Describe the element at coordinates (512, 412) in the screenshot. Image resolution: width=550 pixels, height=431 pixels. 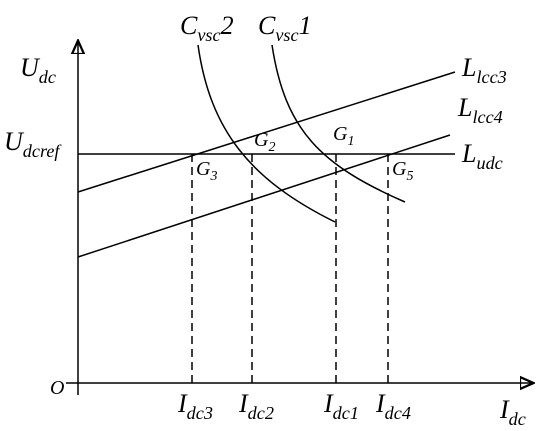
I see `x-axis-label: Idc` at that location.